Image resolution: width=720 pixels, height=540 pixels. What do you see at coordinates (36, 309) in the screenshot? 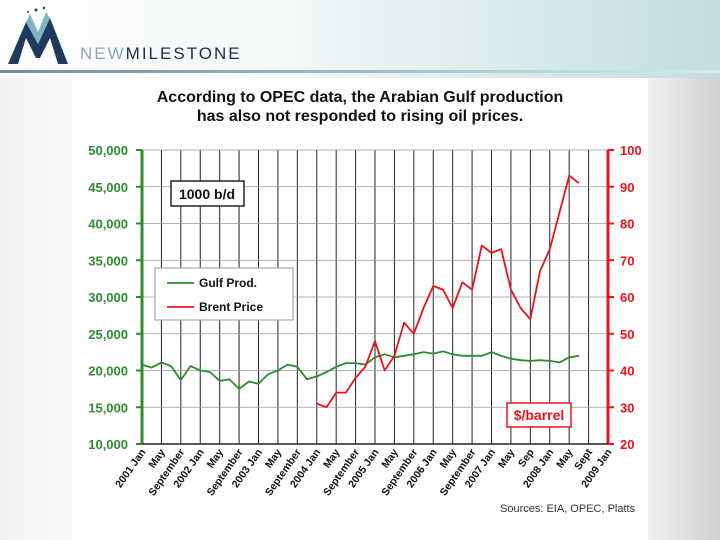
I see `side-panel-left` at bounding box center [36, 309].